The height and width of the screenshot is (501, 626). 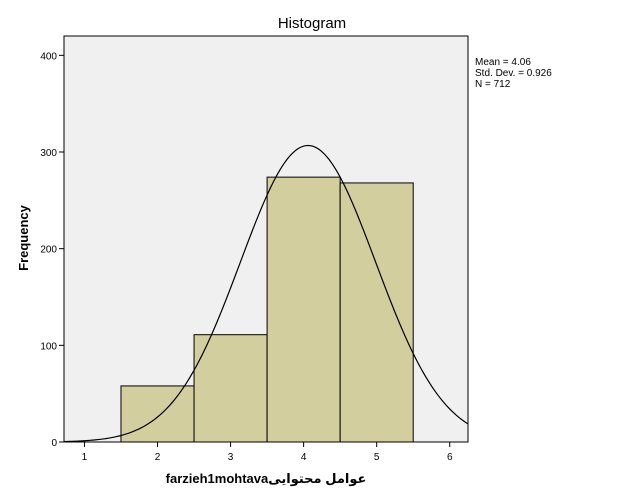 I want to click on chart-title: Histogram, so click(x=312, y=23).